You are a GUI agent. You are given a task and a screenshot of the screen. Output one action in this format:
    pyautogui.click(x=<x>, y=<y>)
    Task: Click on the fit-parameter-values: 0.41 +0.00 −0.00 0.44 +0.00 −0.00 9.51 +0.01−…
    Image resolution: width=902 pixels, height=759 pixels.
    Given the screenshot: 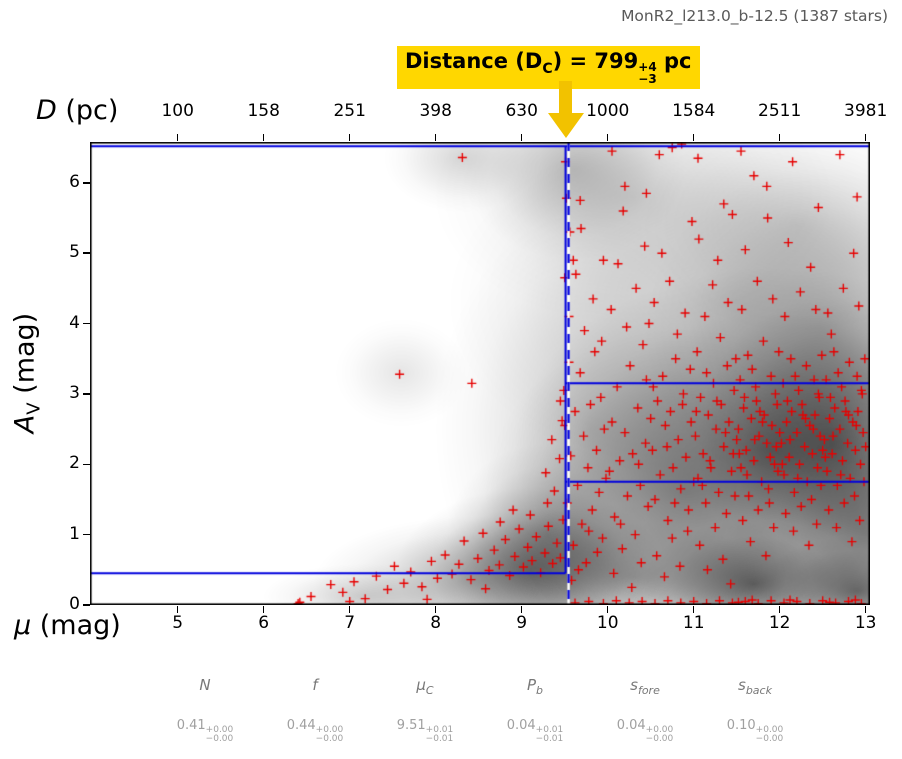 What is the action you would take?
    pyautogui.click(x=480, y=731)
    